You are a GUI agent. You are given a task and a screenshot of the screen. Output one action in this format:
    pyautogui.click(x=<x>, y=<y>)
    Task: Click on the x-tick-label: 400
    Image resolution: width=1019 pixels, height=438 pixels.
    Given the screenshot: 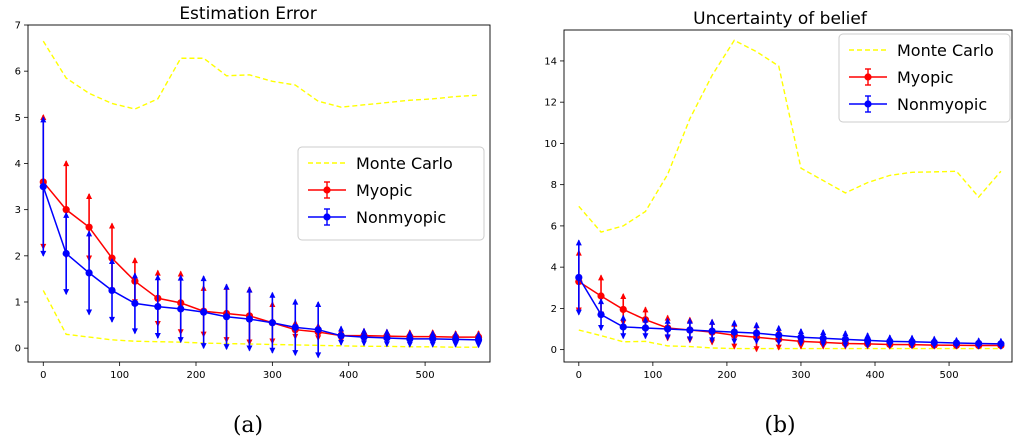 What is the action you would take?
    pyautogui.click(x=348, y=375)
    